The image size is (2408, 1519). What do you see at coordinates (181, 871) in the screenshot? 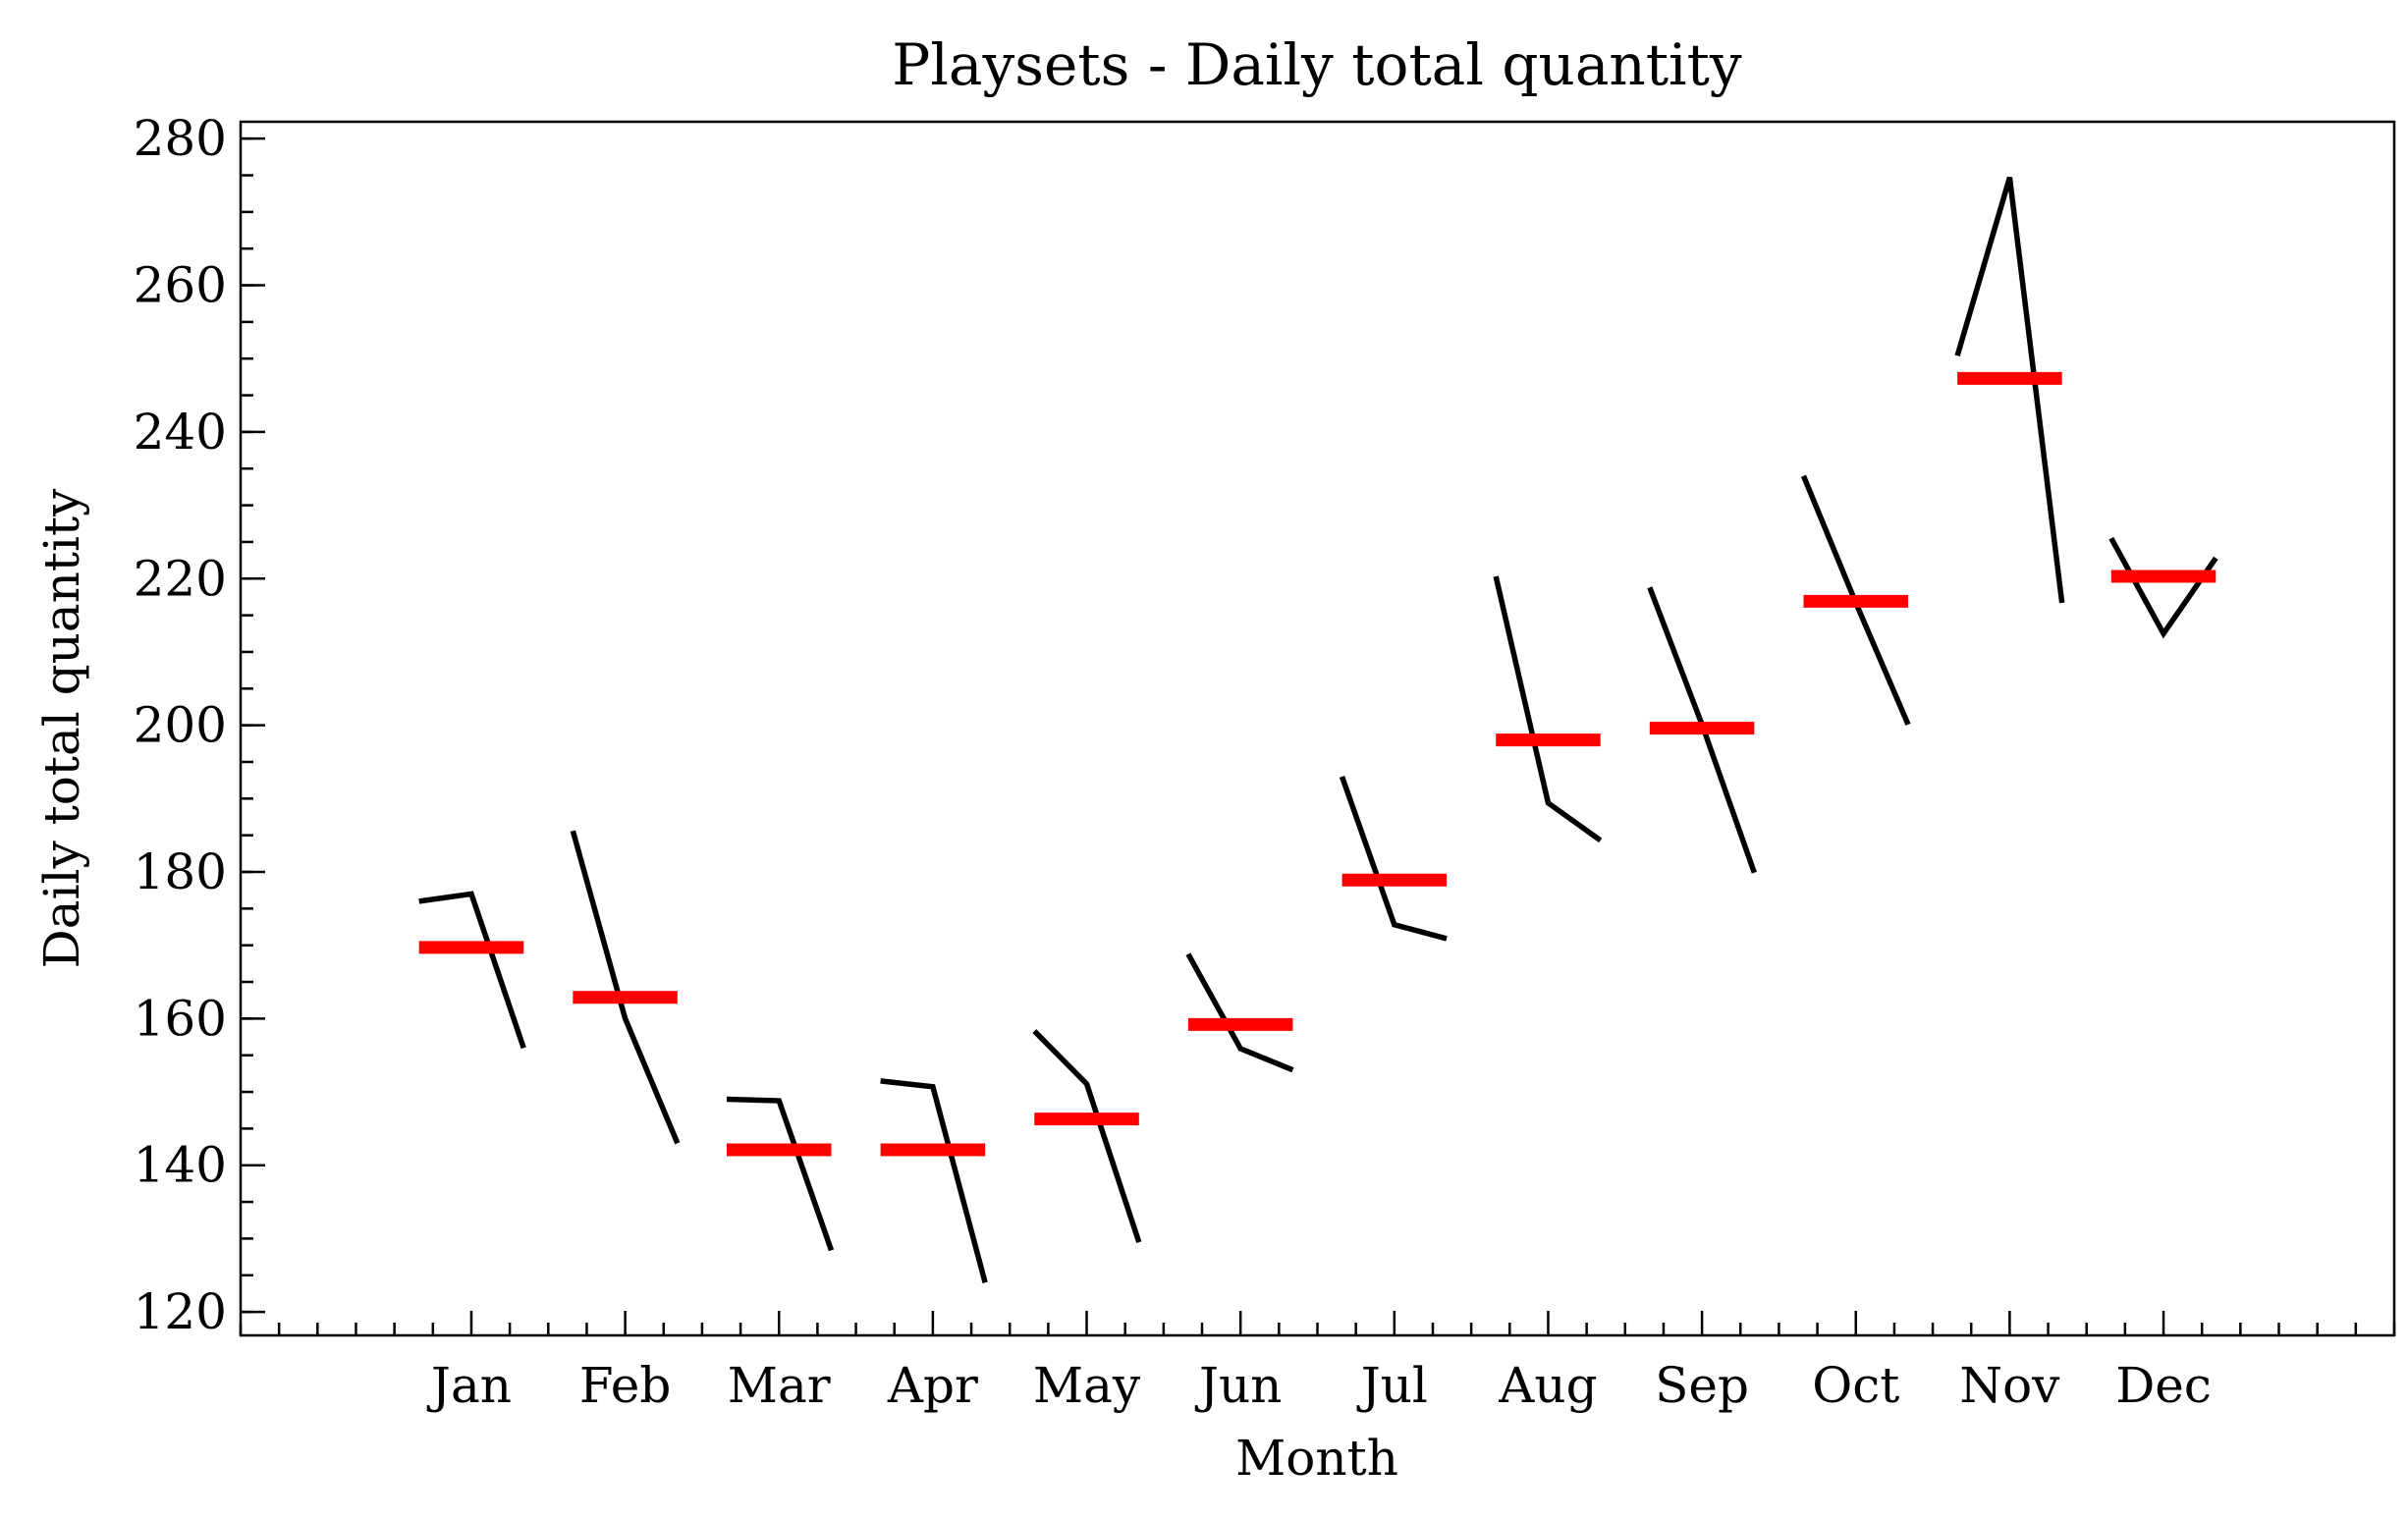
I see `y-tick-label: 180` at bounding box center [181, 871].